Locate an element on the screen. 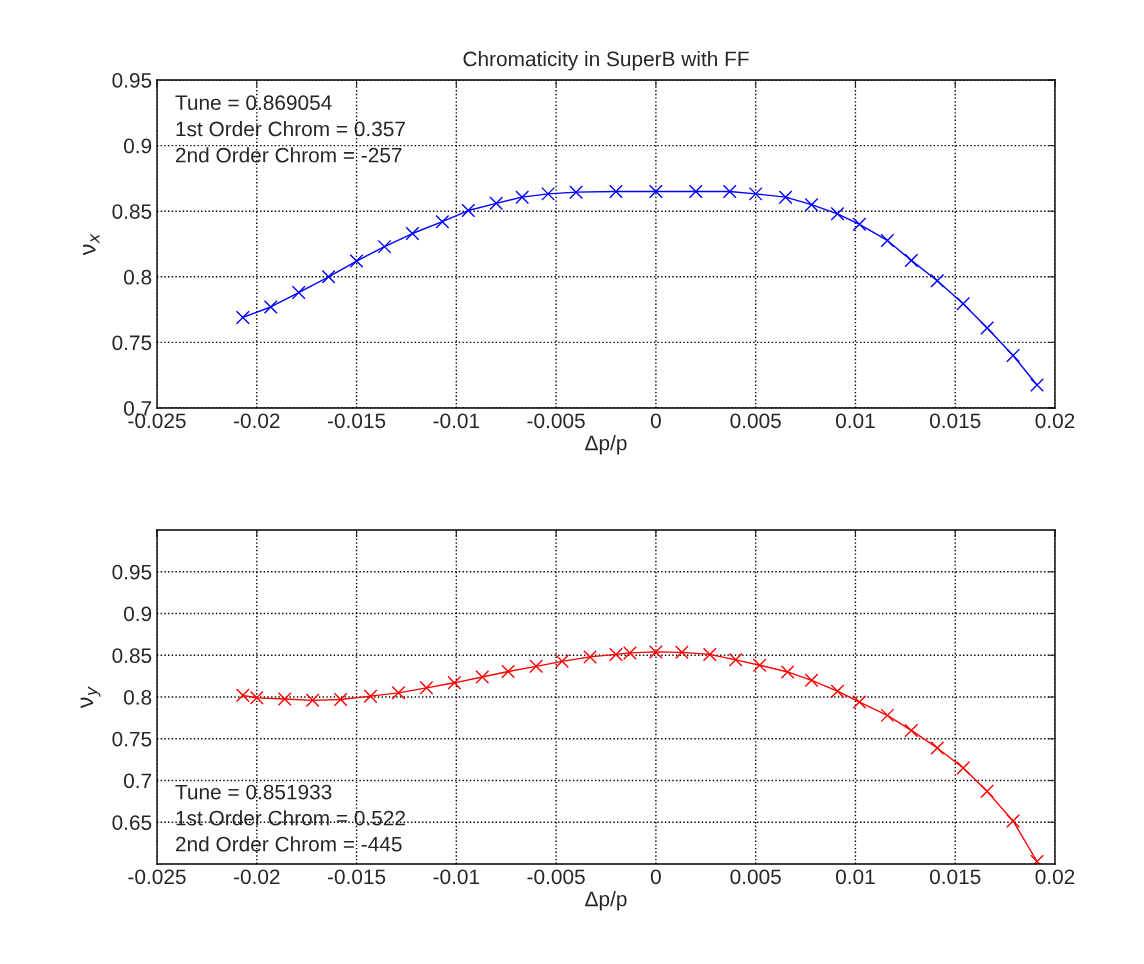  annotation: 1st Order Chrom = 0.357 is located at coordinates (290, 129).